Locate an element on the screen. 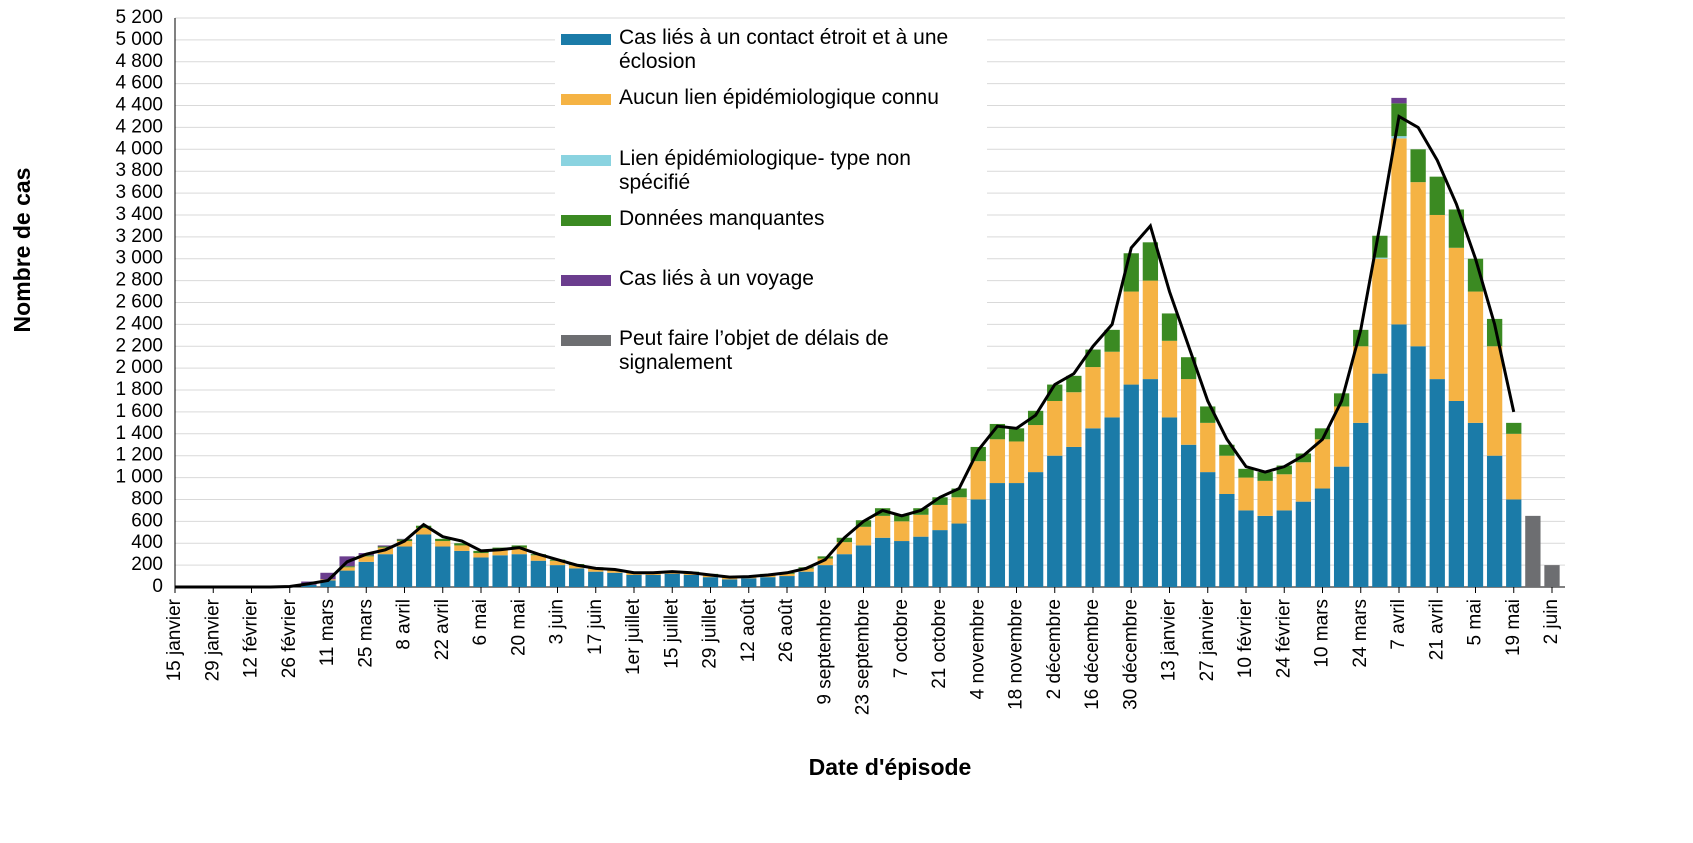 This screenshot has width=1693, height=843. x-tick-label: 12 février is located at coordinates (251, 638).